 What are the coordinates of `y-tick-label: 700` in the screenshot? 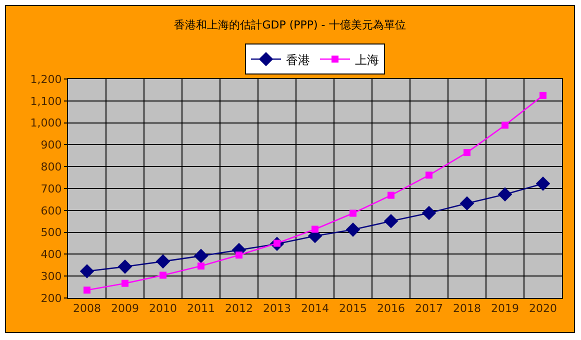 It's located at (51, 189).